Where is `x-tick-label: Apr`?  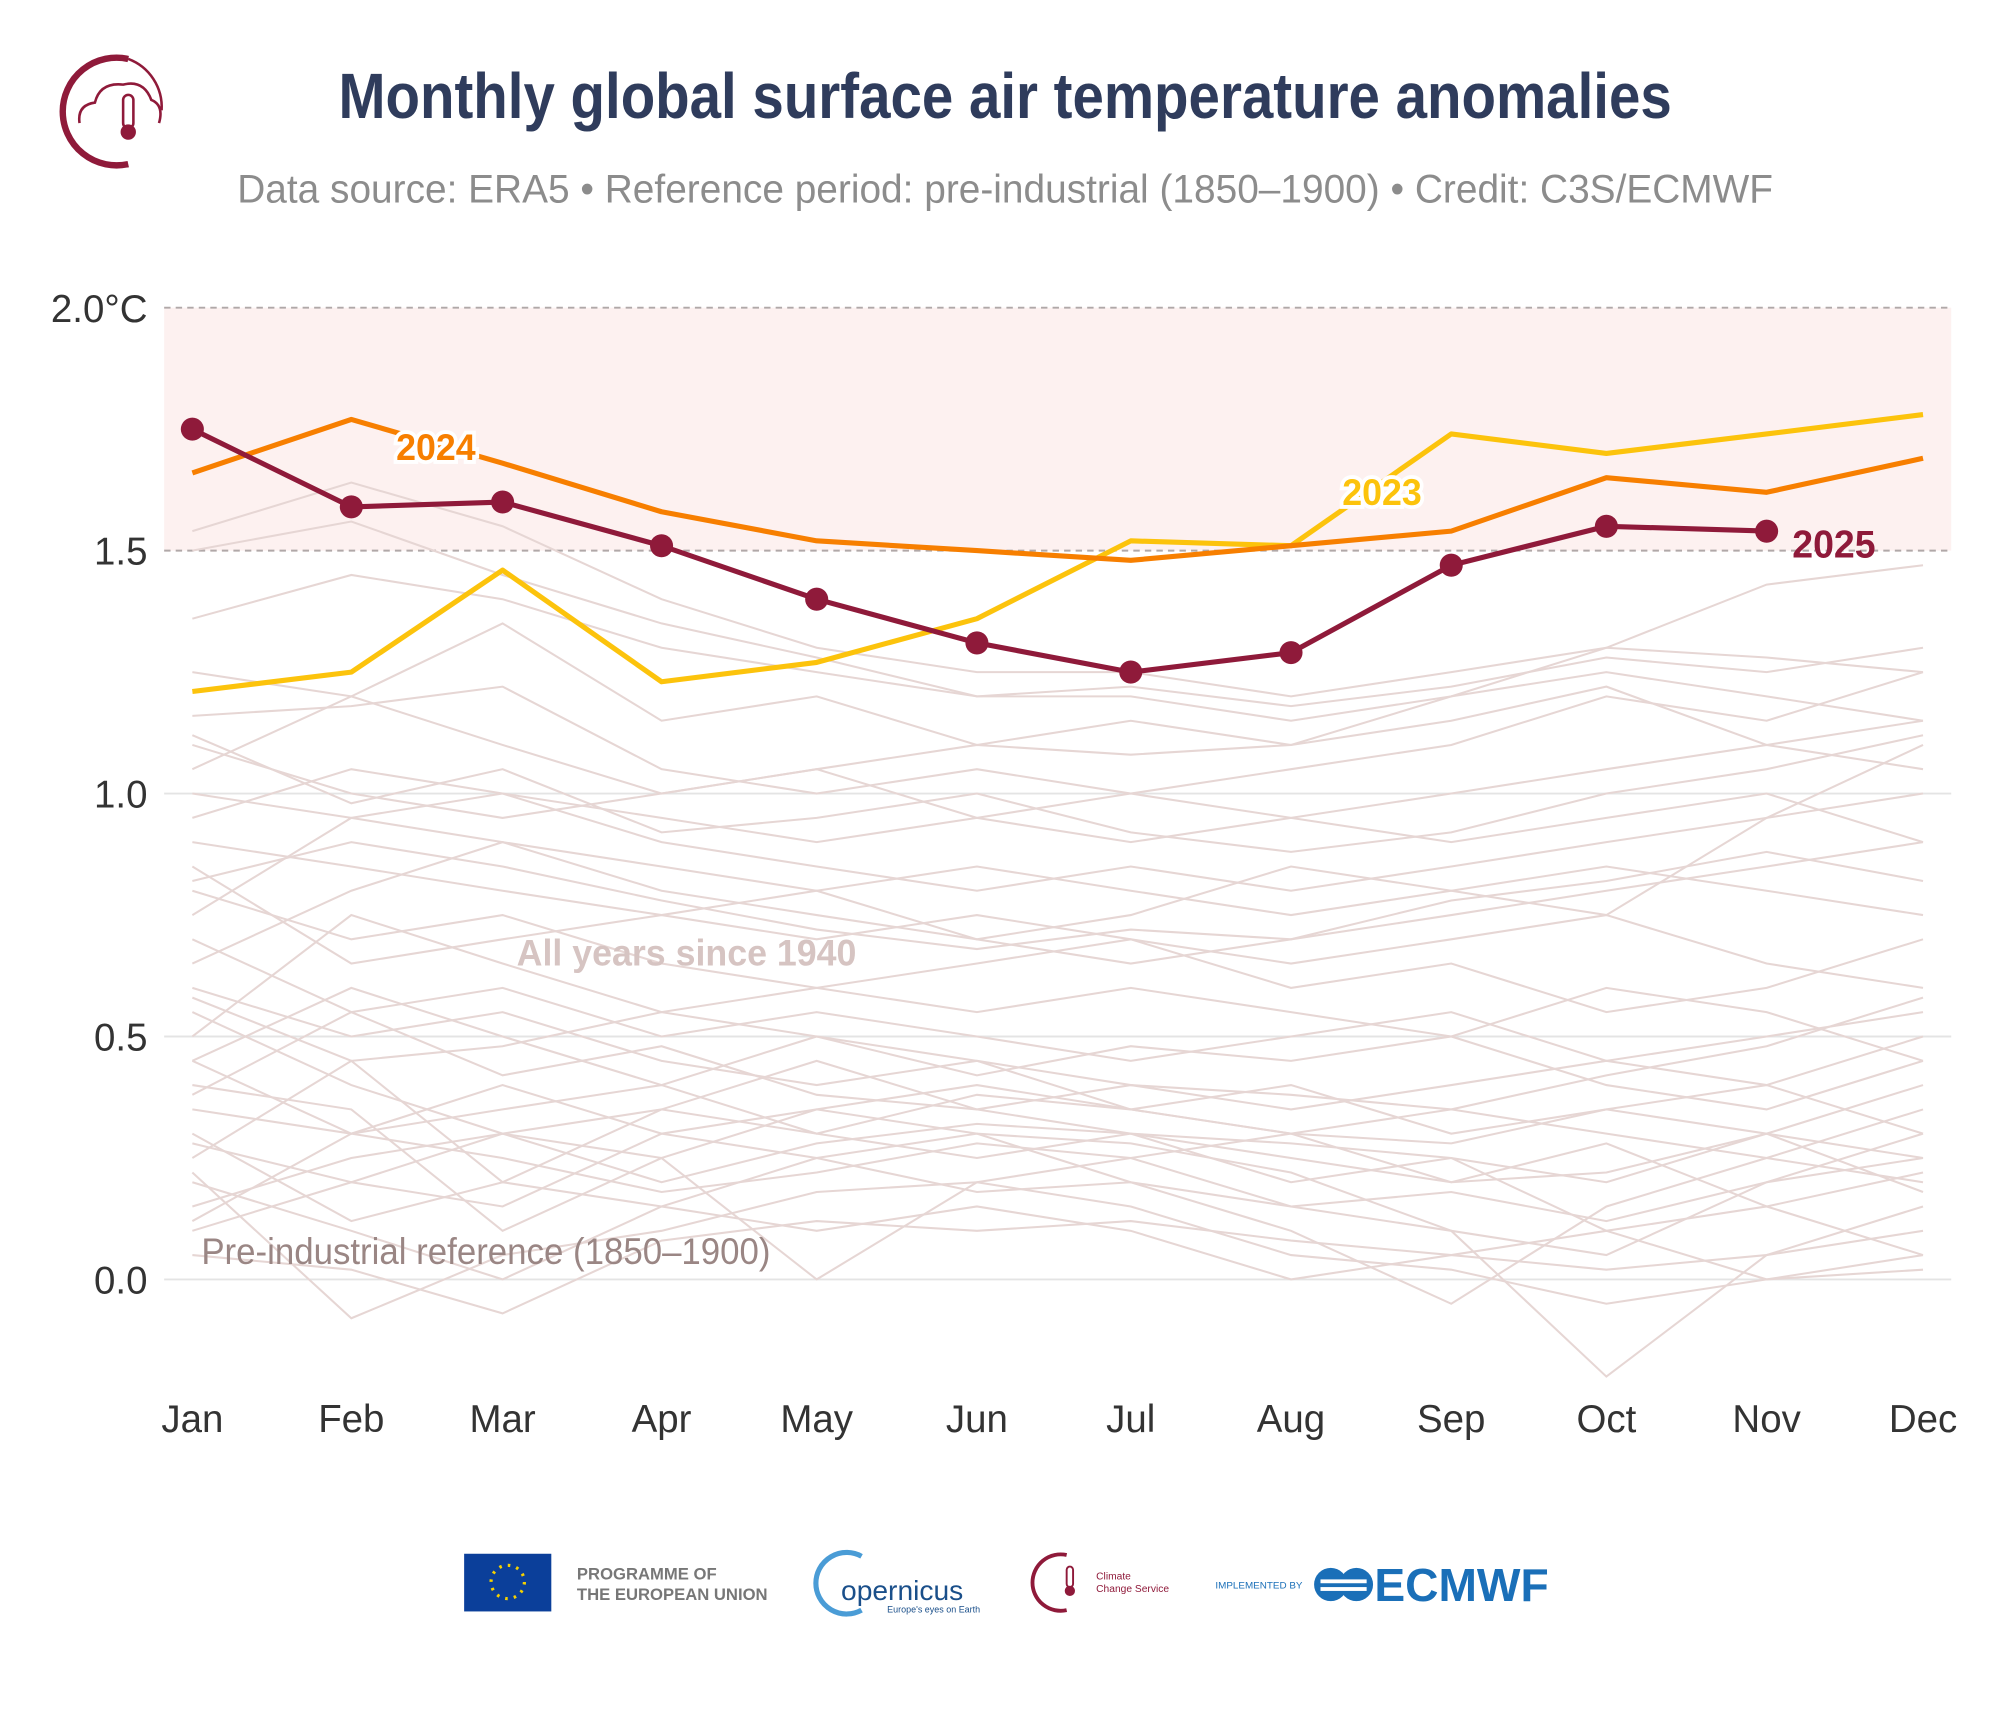 x-tick-label: Apr is located at coordinates (662, 1419).